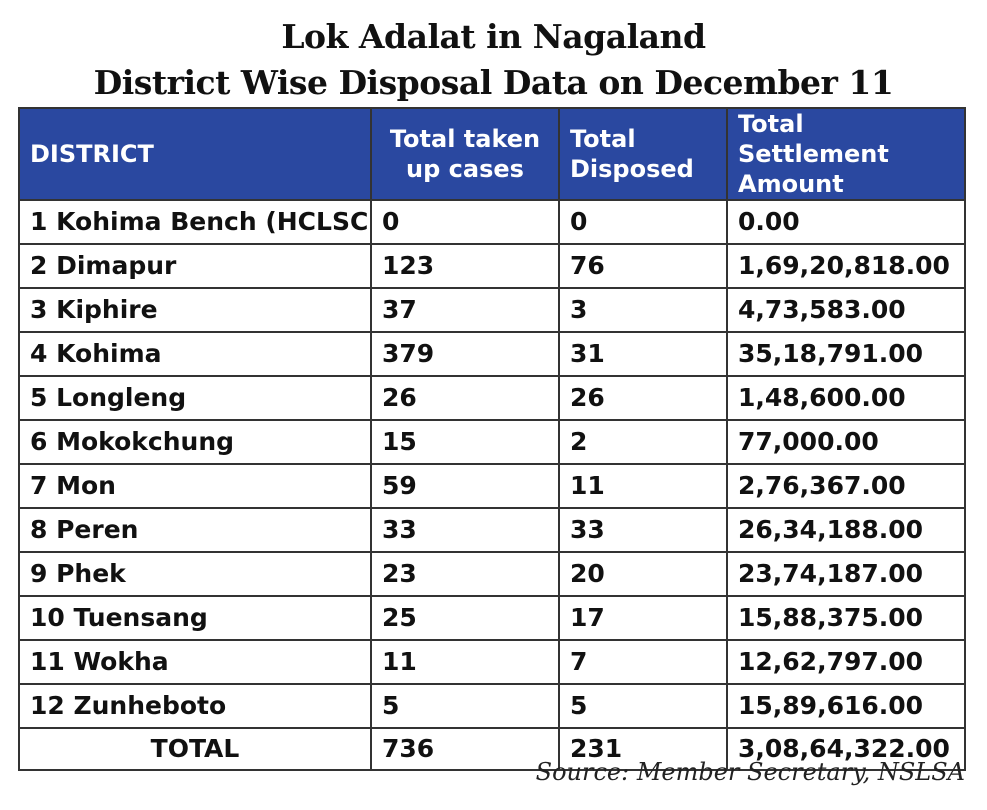  What do you see at coordinates (643, 618) in the screenshot?
I see `cell-disposed: 17` at bounding box center [643, 618].